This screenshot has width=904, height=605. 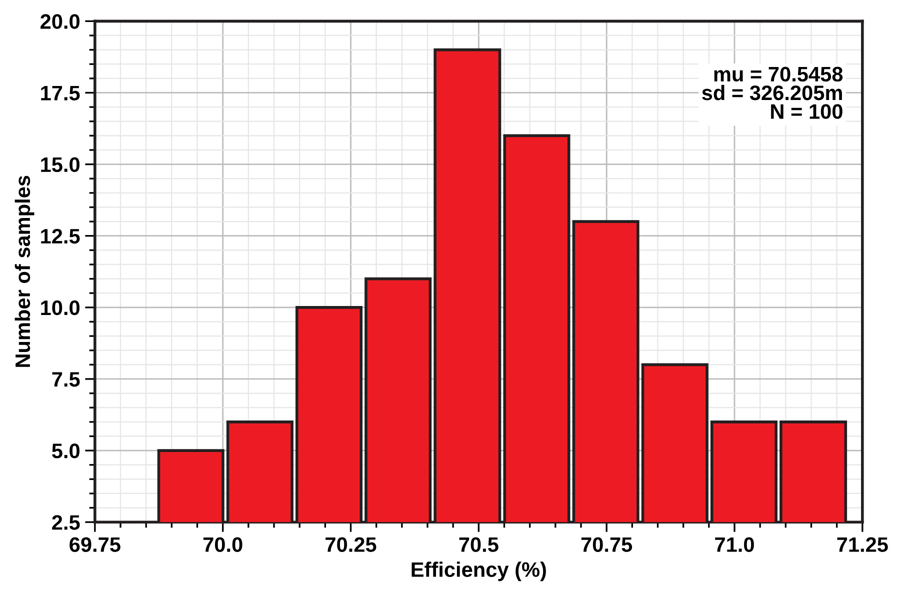 What do you see at coordinates (24, 271) in the screenshot?
I see `y-axis-title: Number of samples` at bounding box center [24, 271].